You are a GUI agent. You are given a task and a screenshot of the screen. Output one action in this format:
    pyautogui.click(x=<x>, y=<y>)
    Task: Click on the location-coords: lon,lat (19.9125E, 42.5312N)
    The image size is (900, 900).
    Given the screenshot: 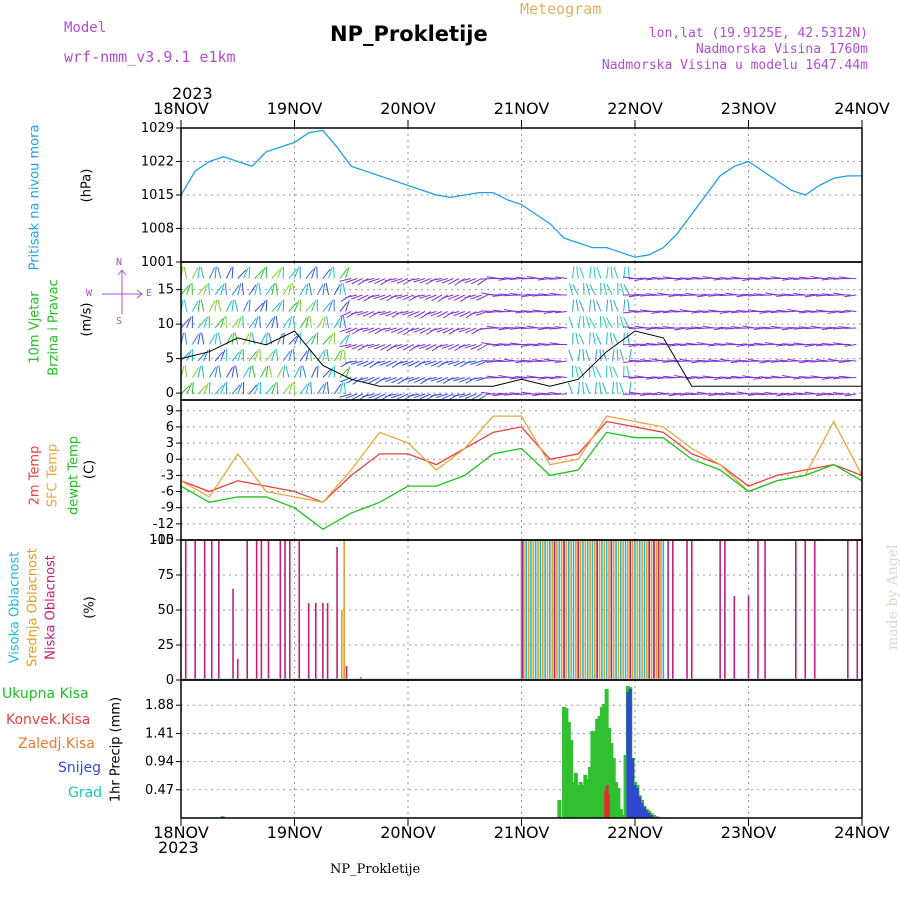 What is the action you would take?
    pyautogui.click(x=758, y=33)
    